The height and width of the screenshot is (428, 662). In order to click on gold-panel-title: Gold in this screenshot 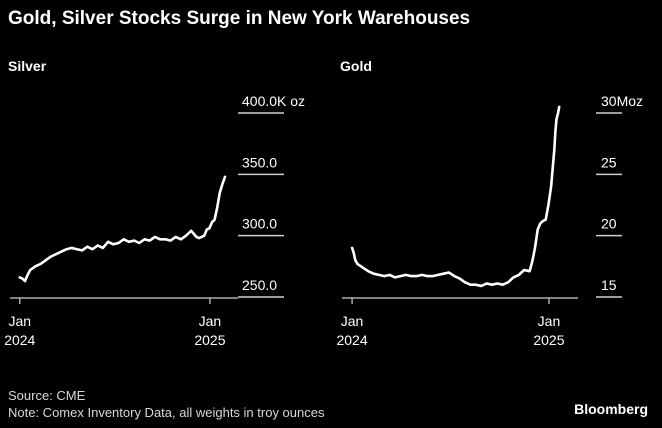, I will do `click(356, 66)`.